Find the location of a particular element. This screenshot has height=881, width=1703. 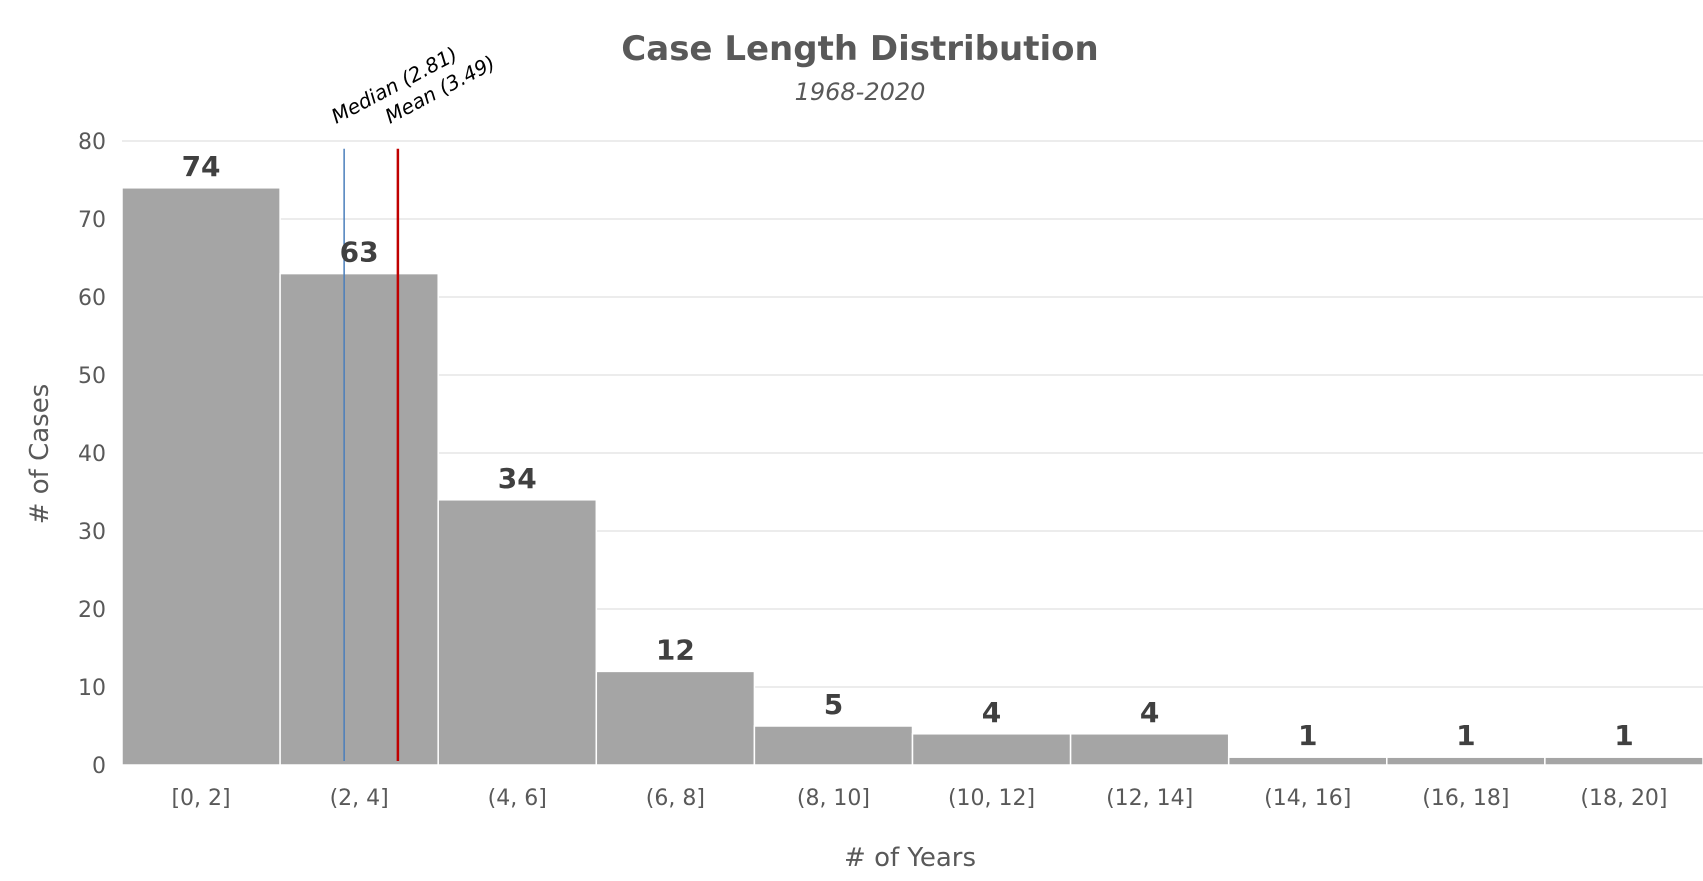

x-tick-label: (18, 20] is located at coordinates (1623, 798).